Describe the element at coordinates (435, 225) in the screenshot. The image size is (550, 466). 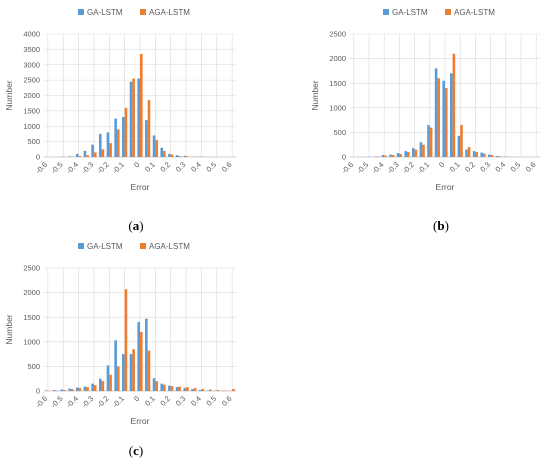
I see `caption-paren-open: (` at that location.